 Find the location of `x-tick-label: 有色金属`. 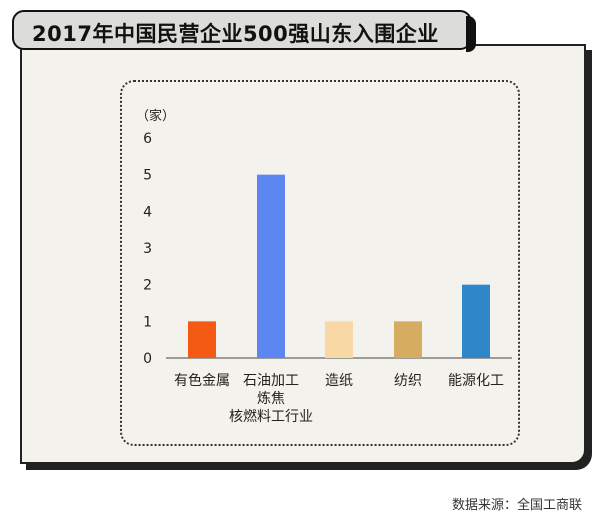

x-tick-label: 有色金属 is located at coordinates (202, 380).